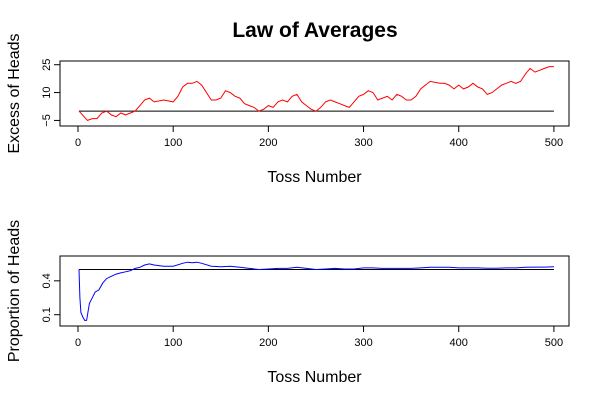  Describe the element at coordinates (47, 120) in the screenshot. I see `y-tick-label: −5` at that location.